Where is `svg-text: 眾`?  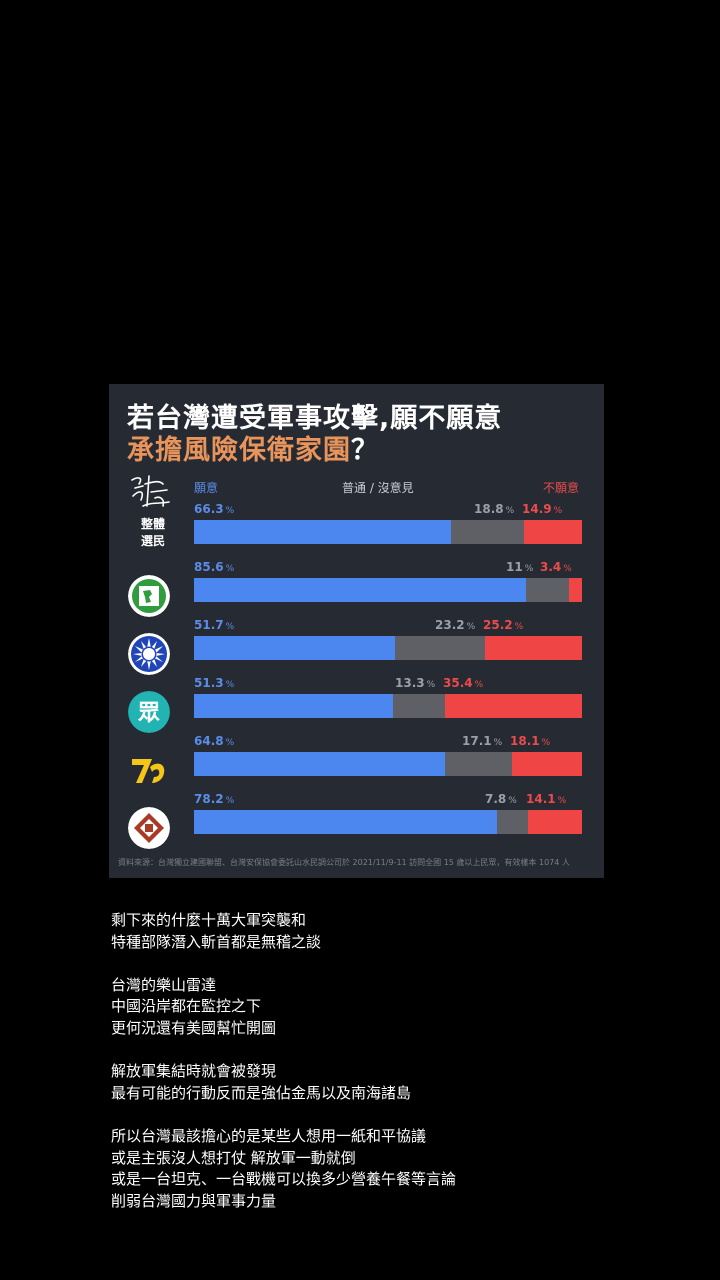
svg-text: 眾 is located at coordinates (148, 713).